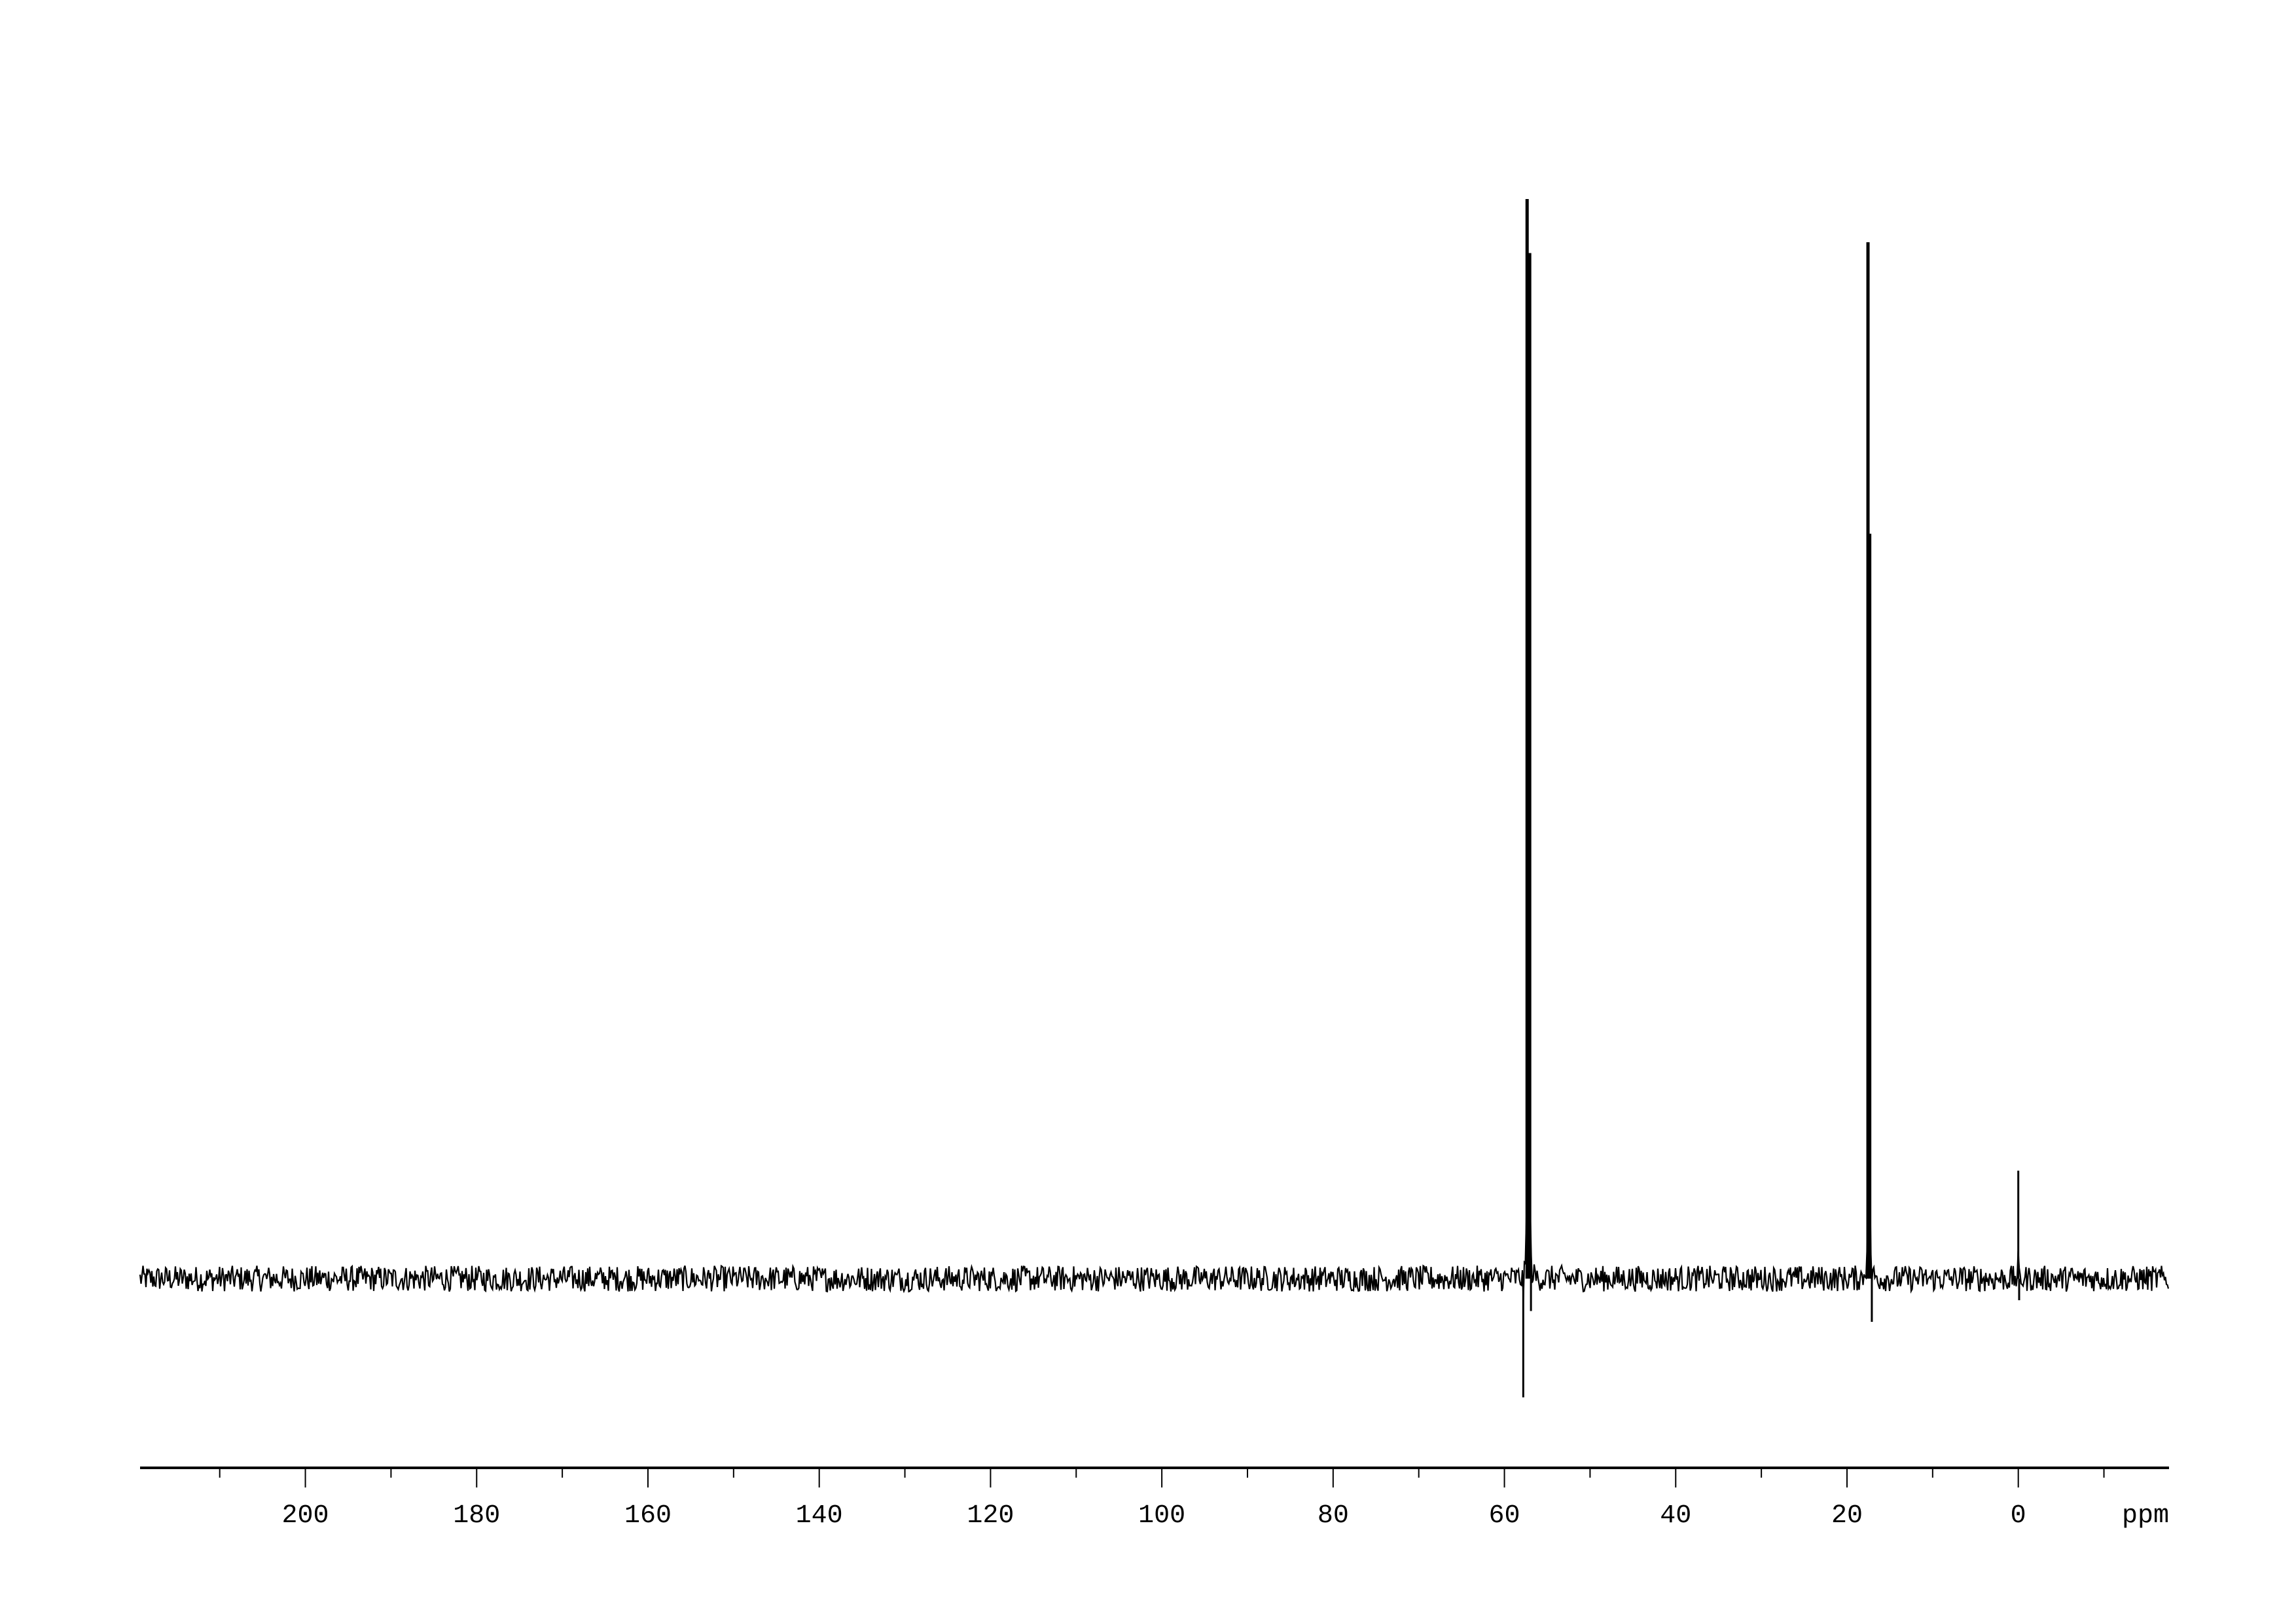 Image resolution: width=2296 pixels, height=1623 pixels. Describe the element at coordinates (1847, 1516) in the screenshot. I see `tick-label: 20` at that location.